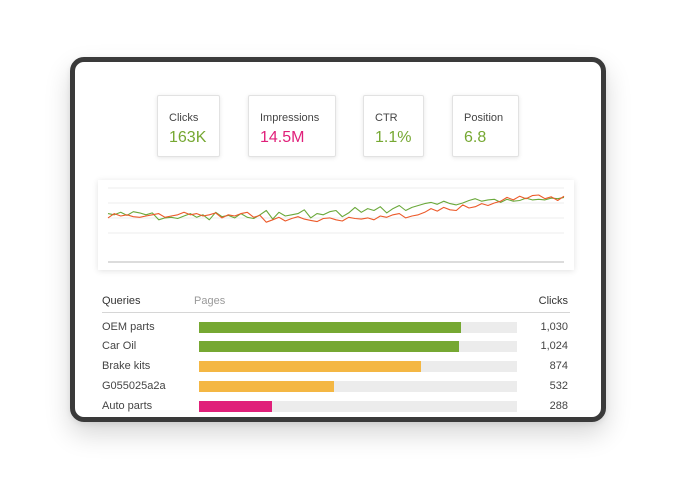  What do you see at coordinates (336, 302) in the screenshot?
I see `table-header: Queries Pages Clicks` at bounding box center [336, 302].